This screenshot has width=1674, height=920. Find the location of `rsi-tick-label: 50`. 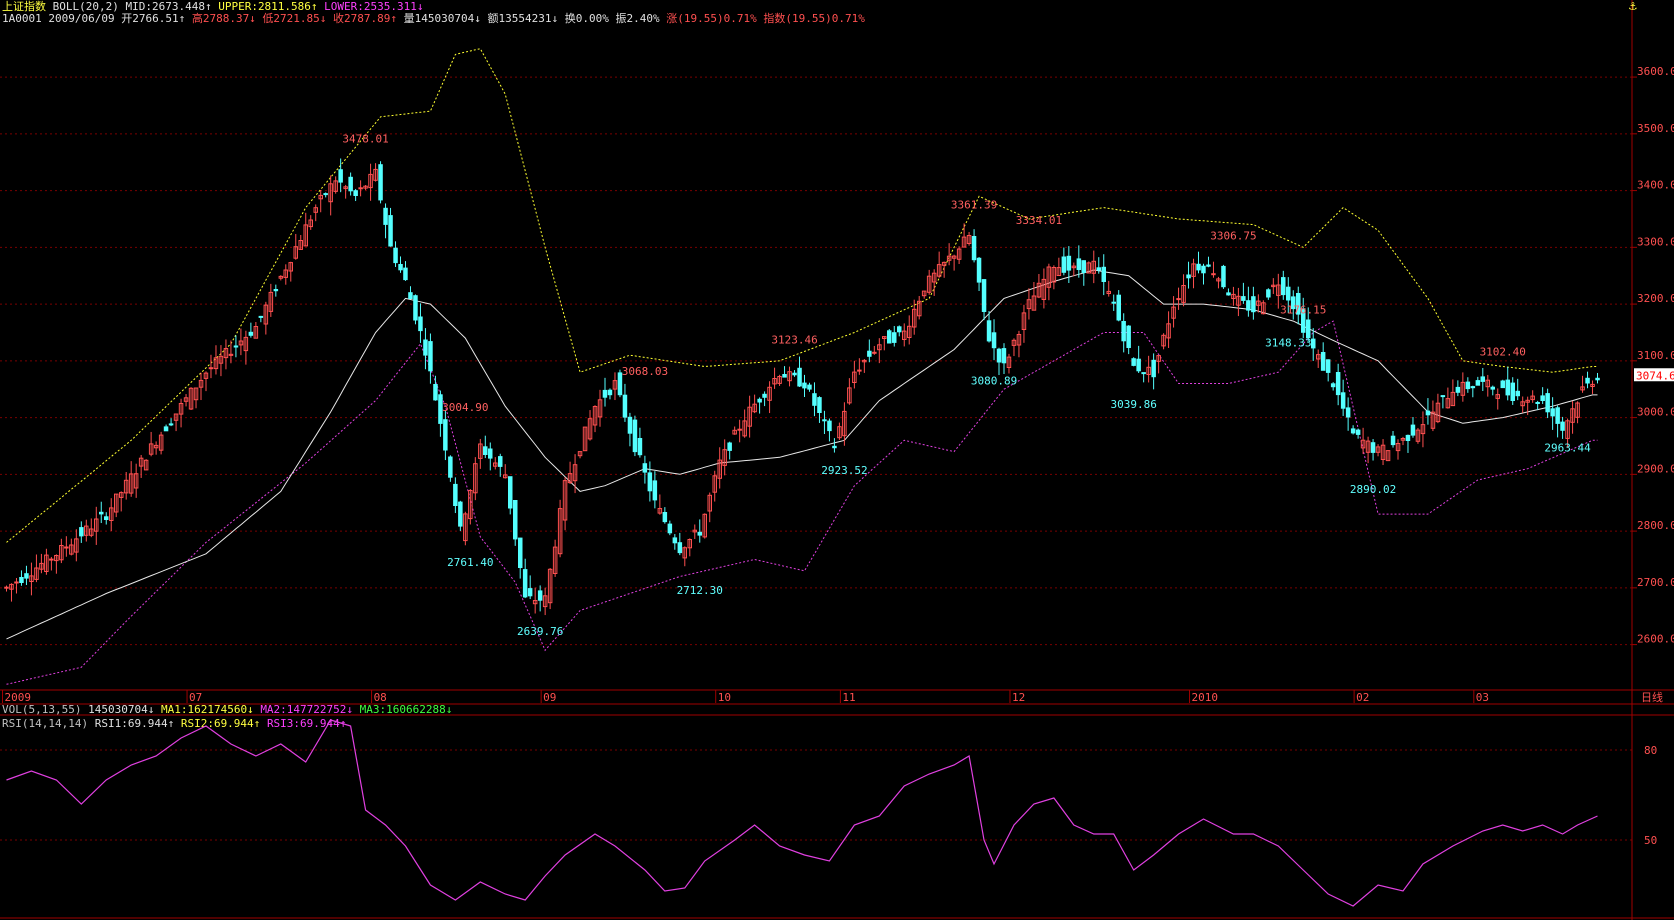

rsi-tick-label: 50 is located at coordinates (1650, 840).